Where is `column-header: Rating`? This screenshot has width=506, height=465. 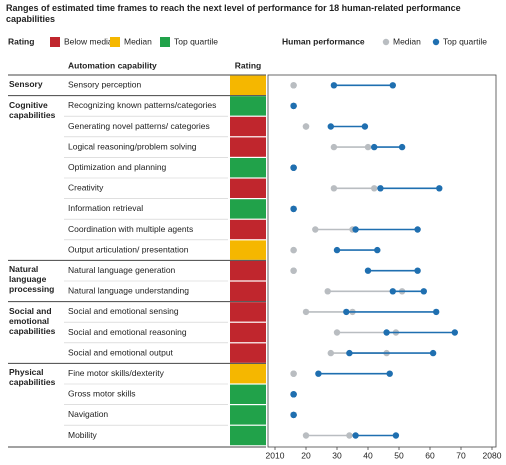
column-header: Rating is located at coordinates (248, 65).